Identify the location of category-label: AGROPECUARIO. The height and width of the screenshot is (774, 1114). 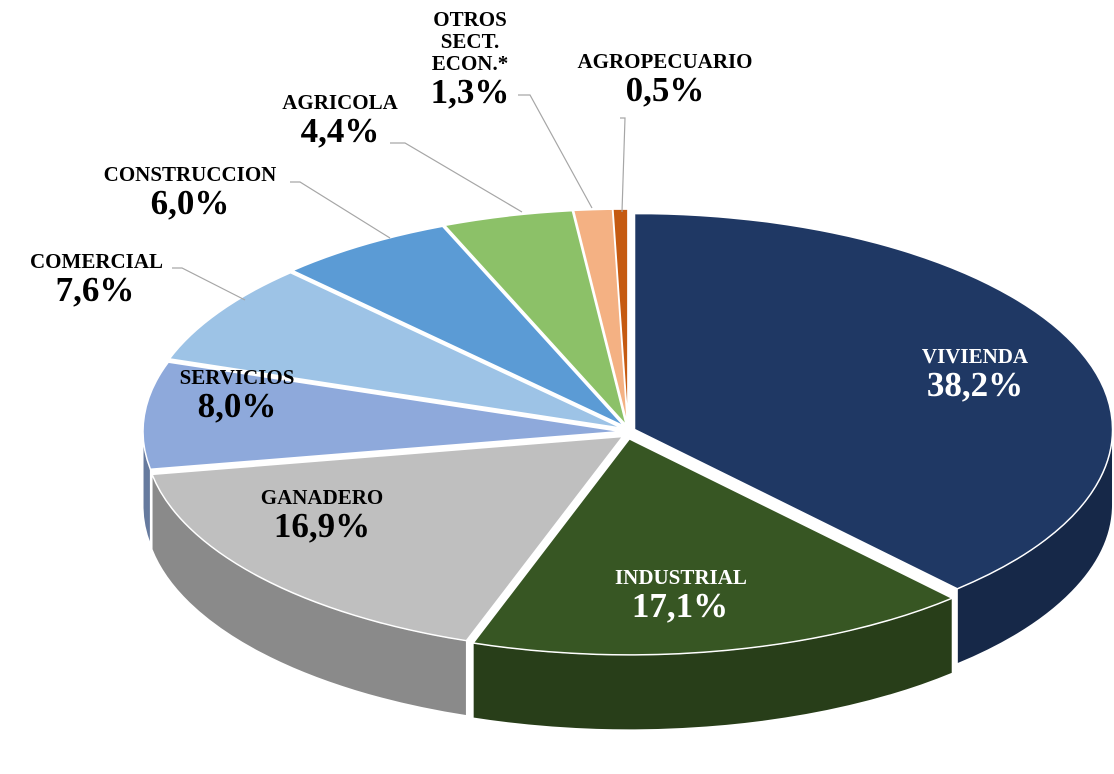
(665, 61).